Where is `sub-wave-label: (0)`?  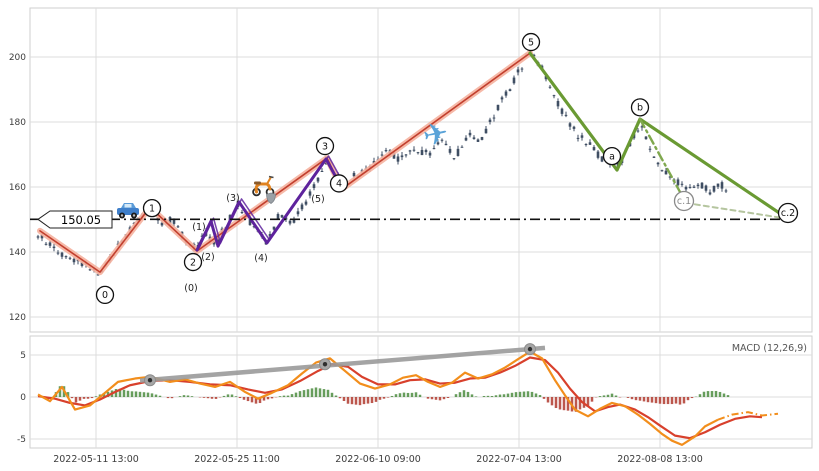
sub-wave-label: (0) is located at coordinates (190, 288).